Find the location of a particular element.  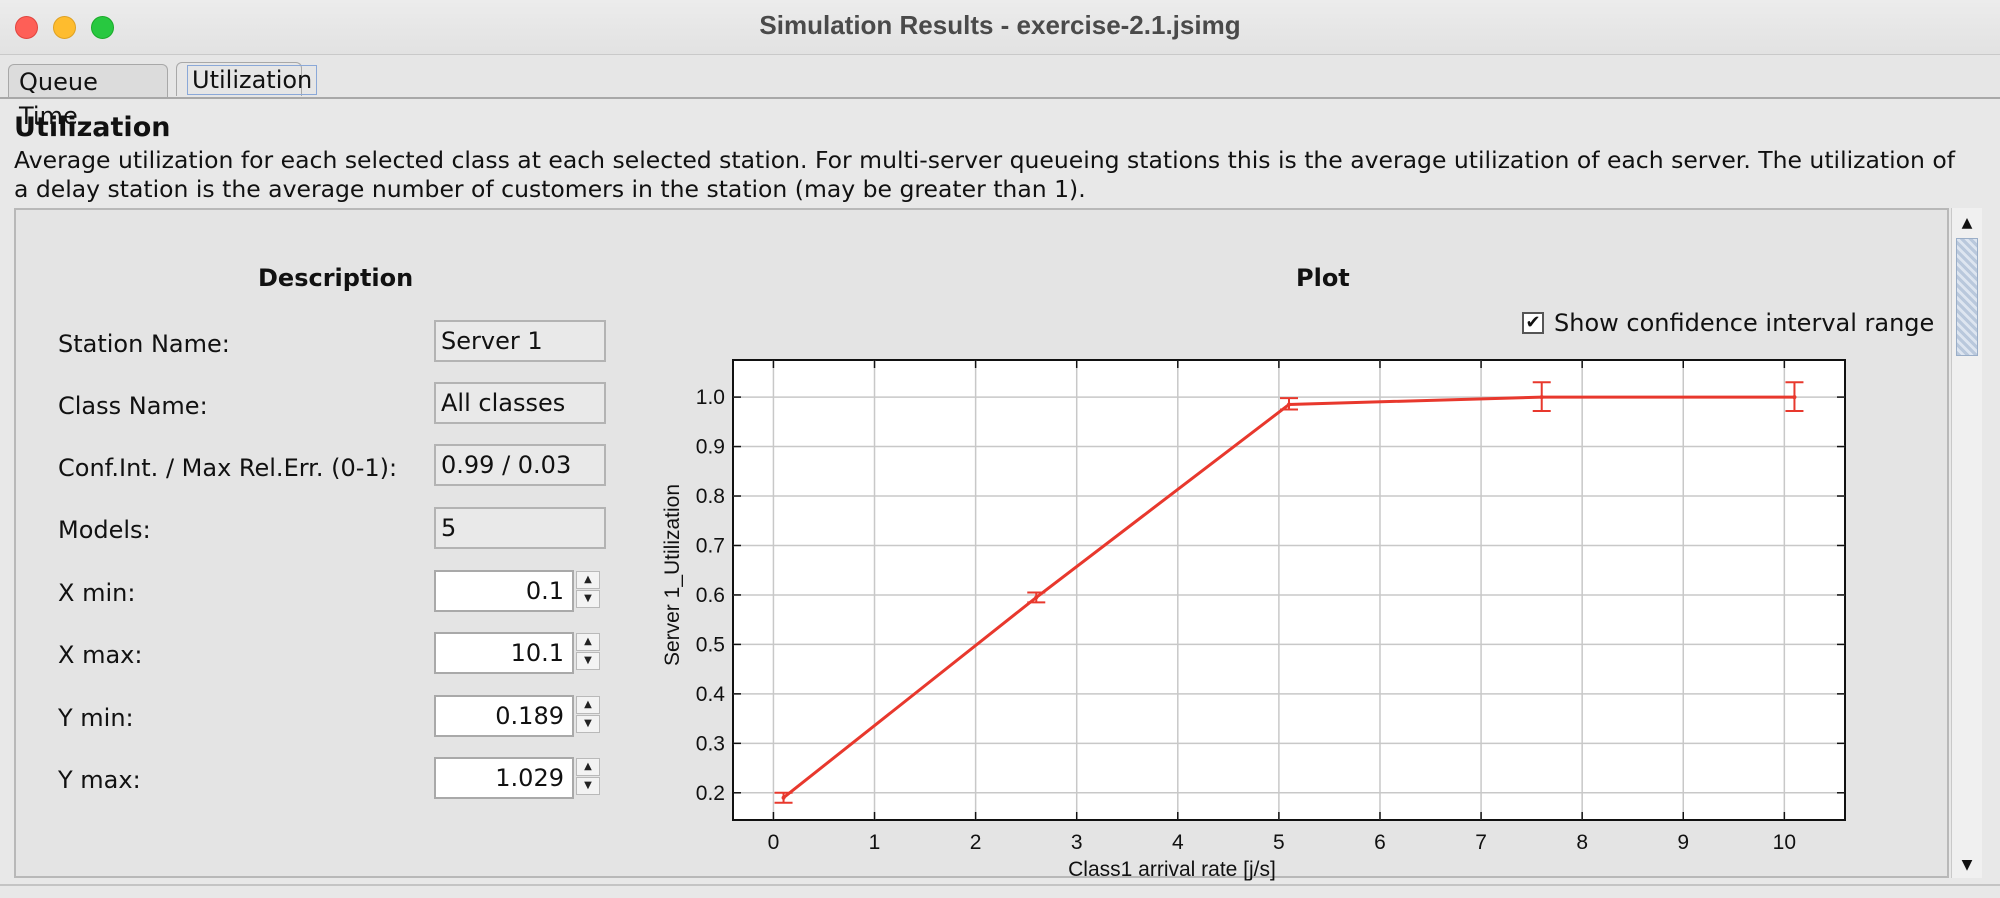

y-min-label: Y min: is located at coordinates (96, 718).